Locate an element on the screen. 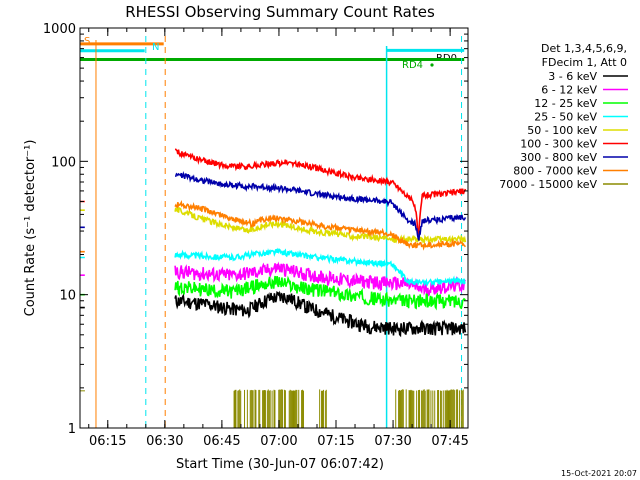 Image resolution: width=640 pixels, height=480 pixels. y-axis-label: Count Rate (s⁻¹ detector⁻¹) is located at coordinates (30, 228).